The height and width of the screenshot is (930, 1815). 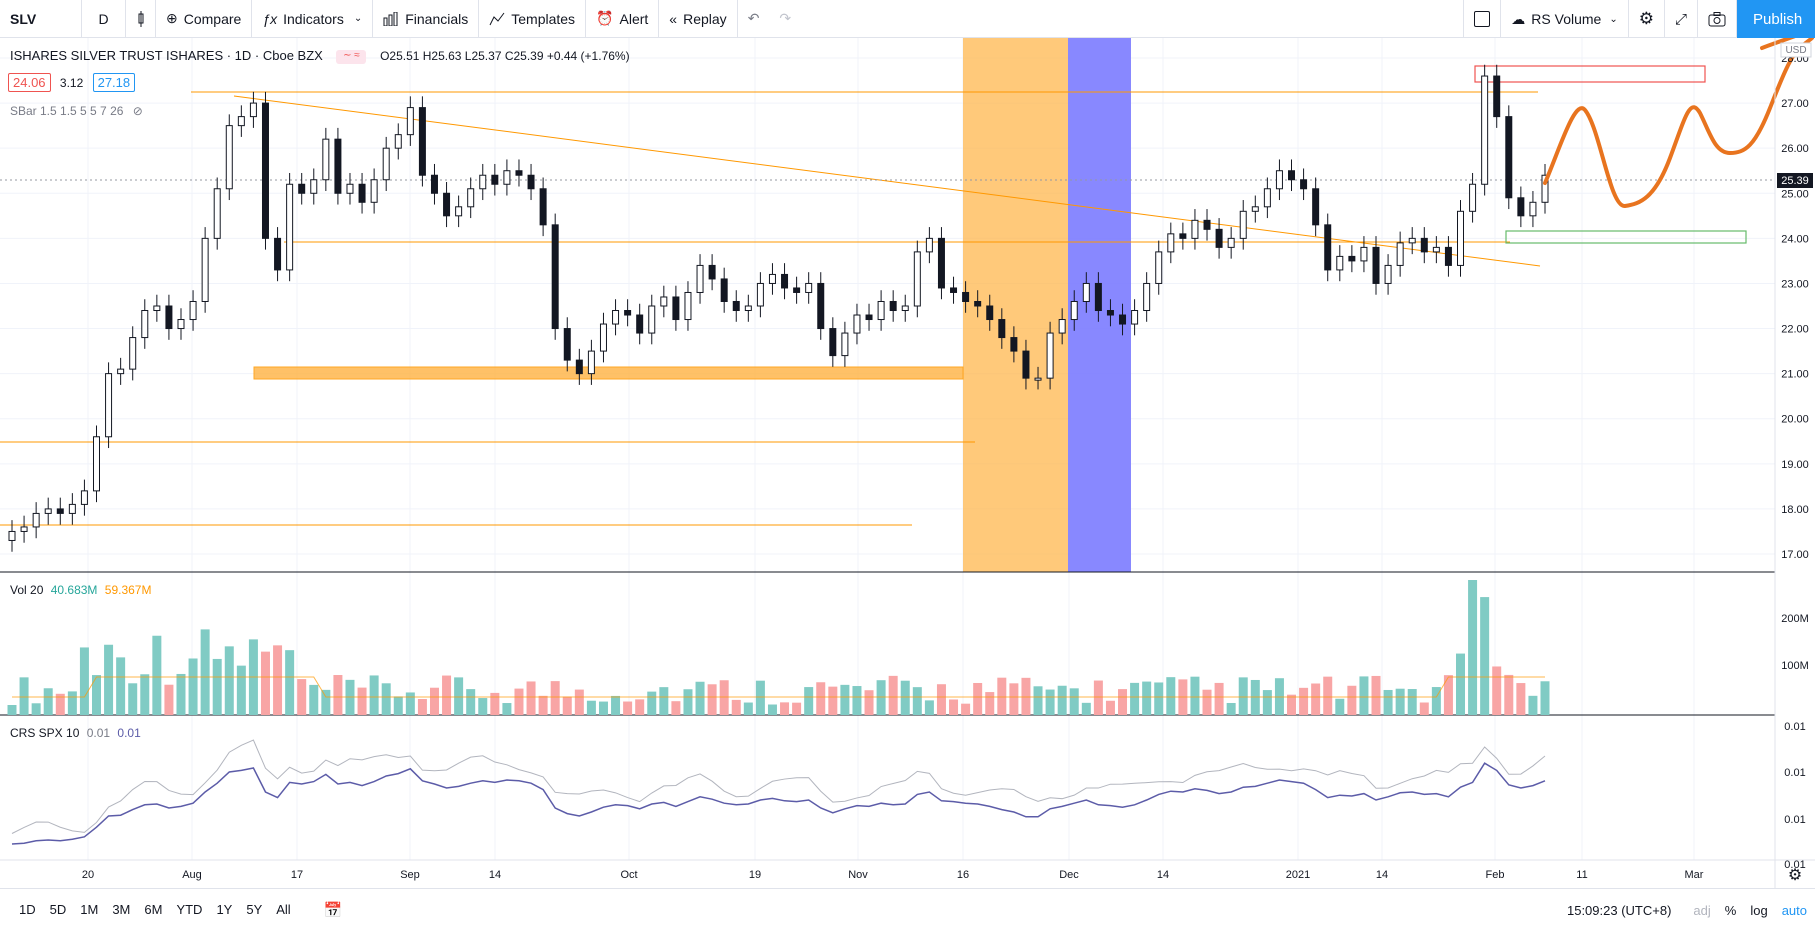 What do you see at coordinates (1795, 875) in the screenshot?
I see `axis-settings-gear-icon: ⚙` at bounding box center [1795, 875].